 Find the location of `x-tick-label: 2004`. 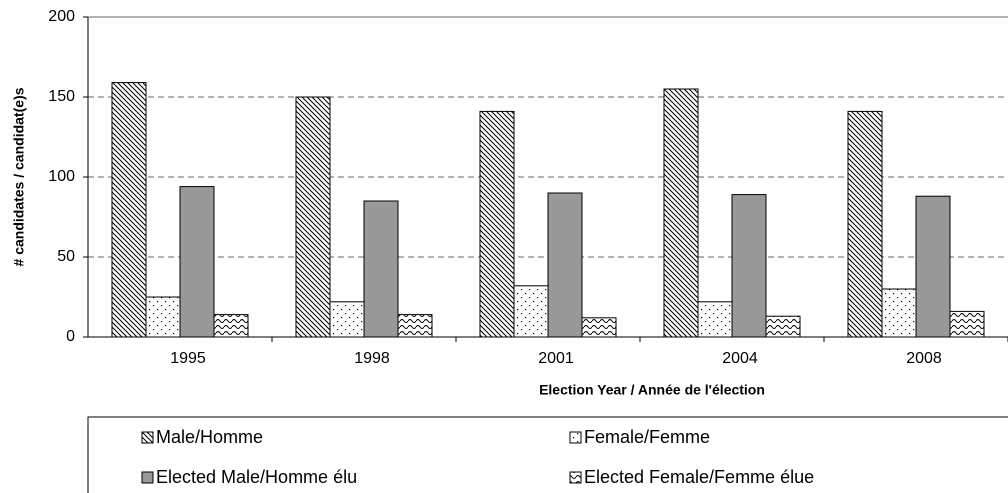

x-tick-label: 2004 is located at coordinates (740, 358).